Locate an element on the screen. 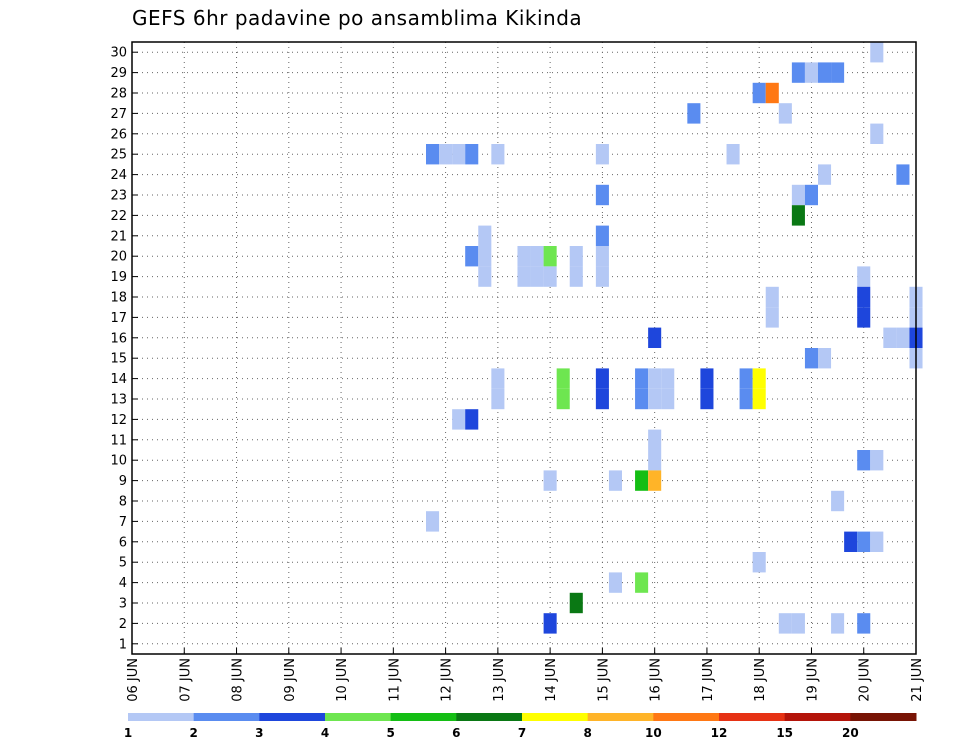  y-tick-label: 4 is located at coordinates (123, 583).